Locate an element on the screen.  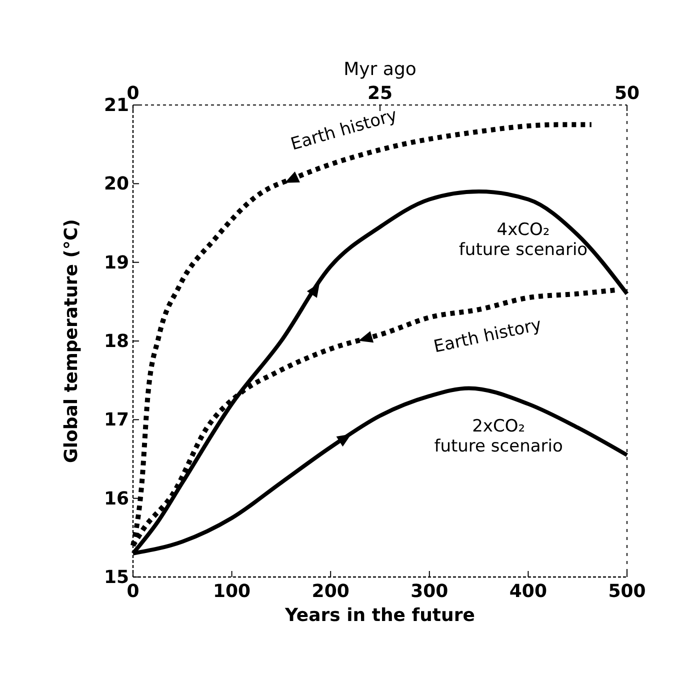
x-tick-label: 300 is located at coordinates (429, 591).